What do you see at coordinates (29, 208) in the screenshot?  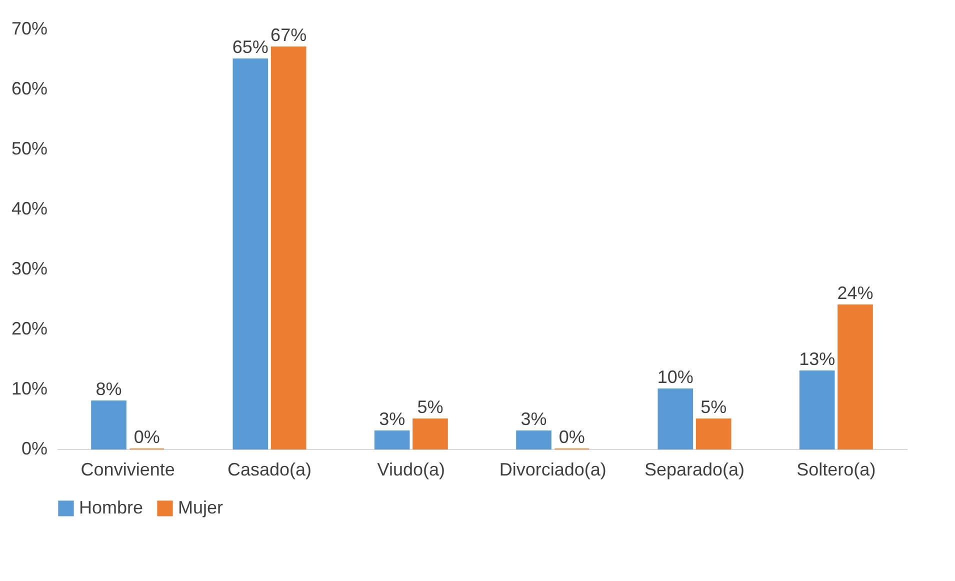 I see `y-tick-label: 40%` at bounding box center [29, 208].